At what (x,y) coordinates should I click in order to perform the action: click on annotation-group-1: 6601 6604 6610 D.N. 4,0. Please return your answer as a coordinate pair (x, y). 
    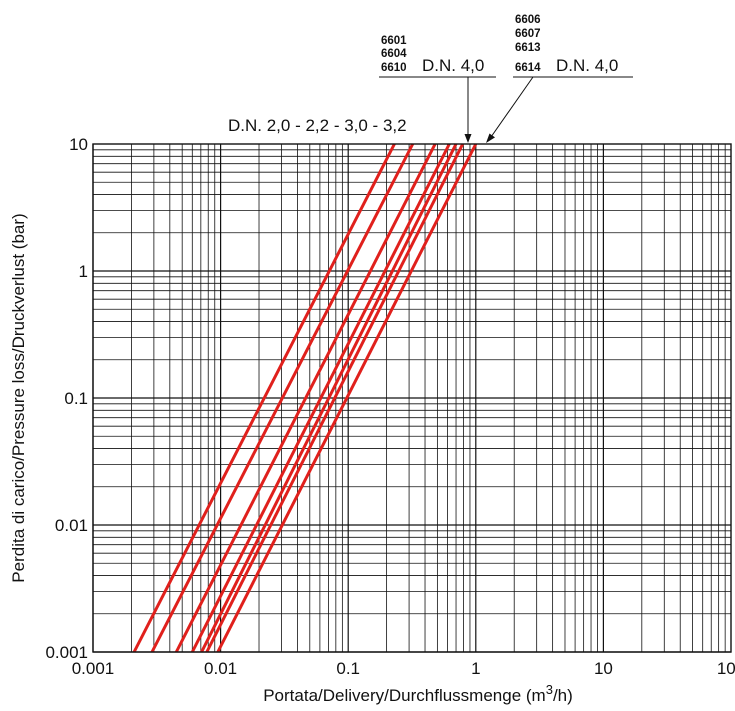
    Looking at the image, I should click on (437, 89).